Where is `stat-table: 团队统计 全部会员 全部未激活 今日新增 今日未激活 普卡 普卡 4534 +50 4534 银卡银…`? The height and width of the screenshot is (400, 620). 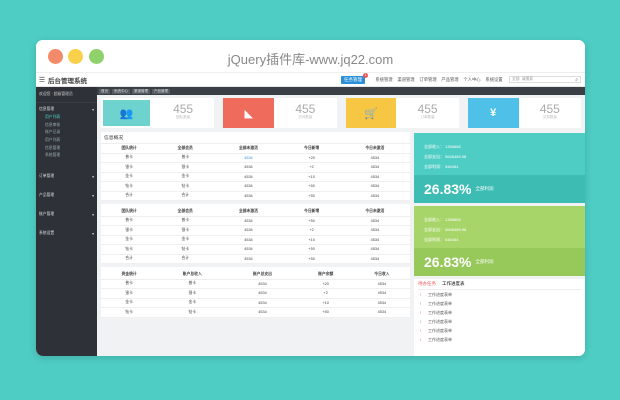
stat-table: 团队统计 全部会员 全部未激活 今日新增 今日未激活 普卡 普卡 4534 +50 4534 银卡银… is located at coordinates (255, 235).